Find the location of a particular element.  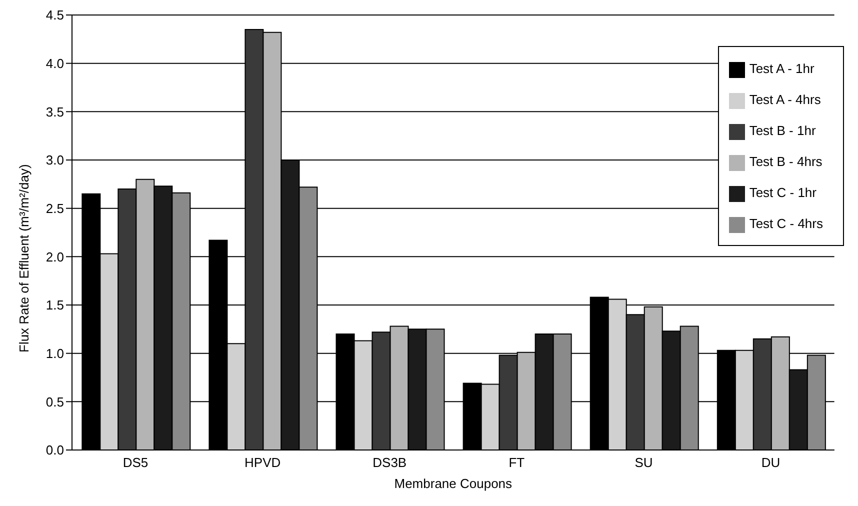

legend-label: Test A - 4hrs is located at coordinates (785, 99).